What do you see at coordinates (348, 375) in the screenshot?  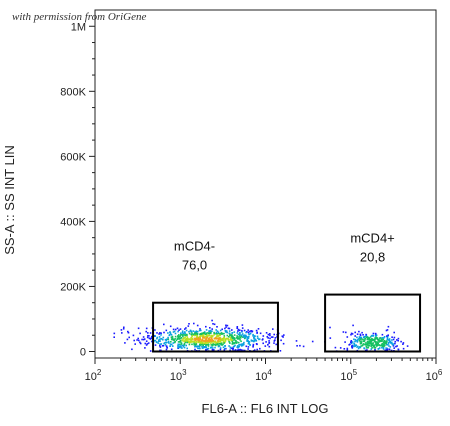 I see `x-tick-label: 10⁵` at bounding box center [348, 375].